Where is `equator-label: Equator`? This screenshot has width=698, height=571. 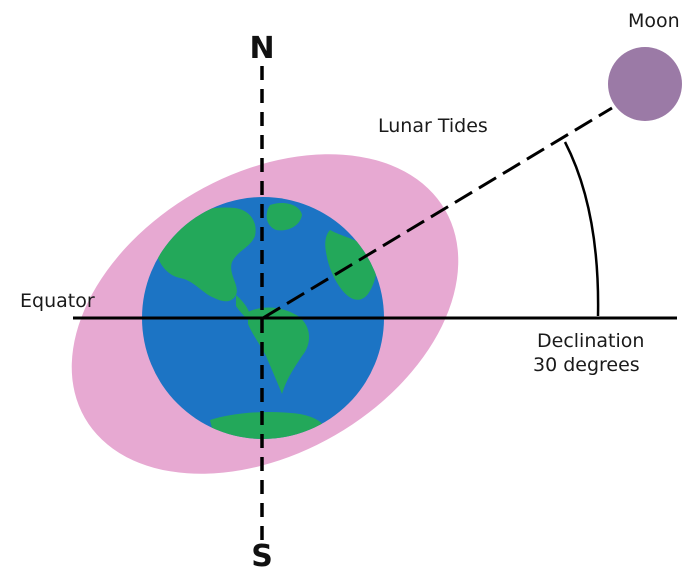
equator-label: Equator is located at coordinates (57, 301).